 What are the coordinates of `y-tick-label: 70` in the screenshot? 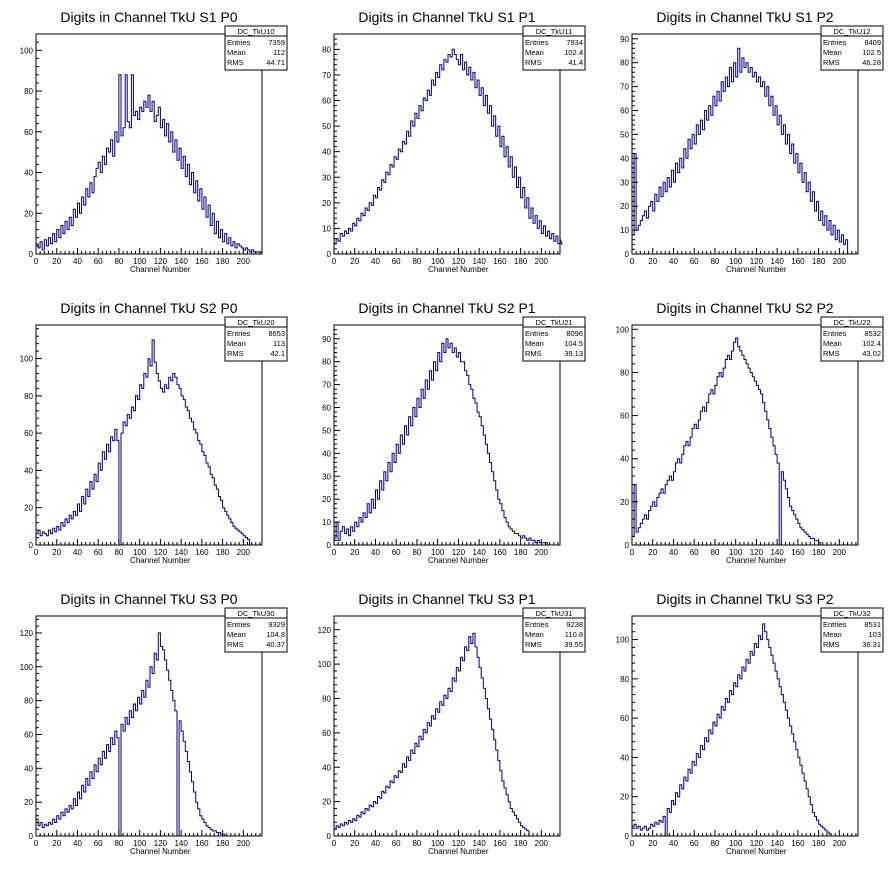 It's located at (326, 385).